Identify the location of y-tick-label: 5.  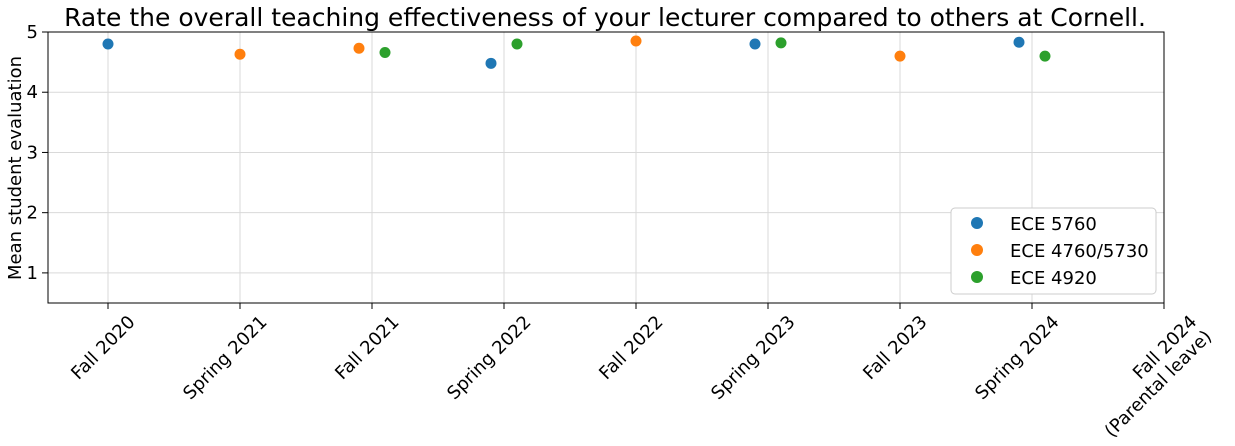
(32, 32).